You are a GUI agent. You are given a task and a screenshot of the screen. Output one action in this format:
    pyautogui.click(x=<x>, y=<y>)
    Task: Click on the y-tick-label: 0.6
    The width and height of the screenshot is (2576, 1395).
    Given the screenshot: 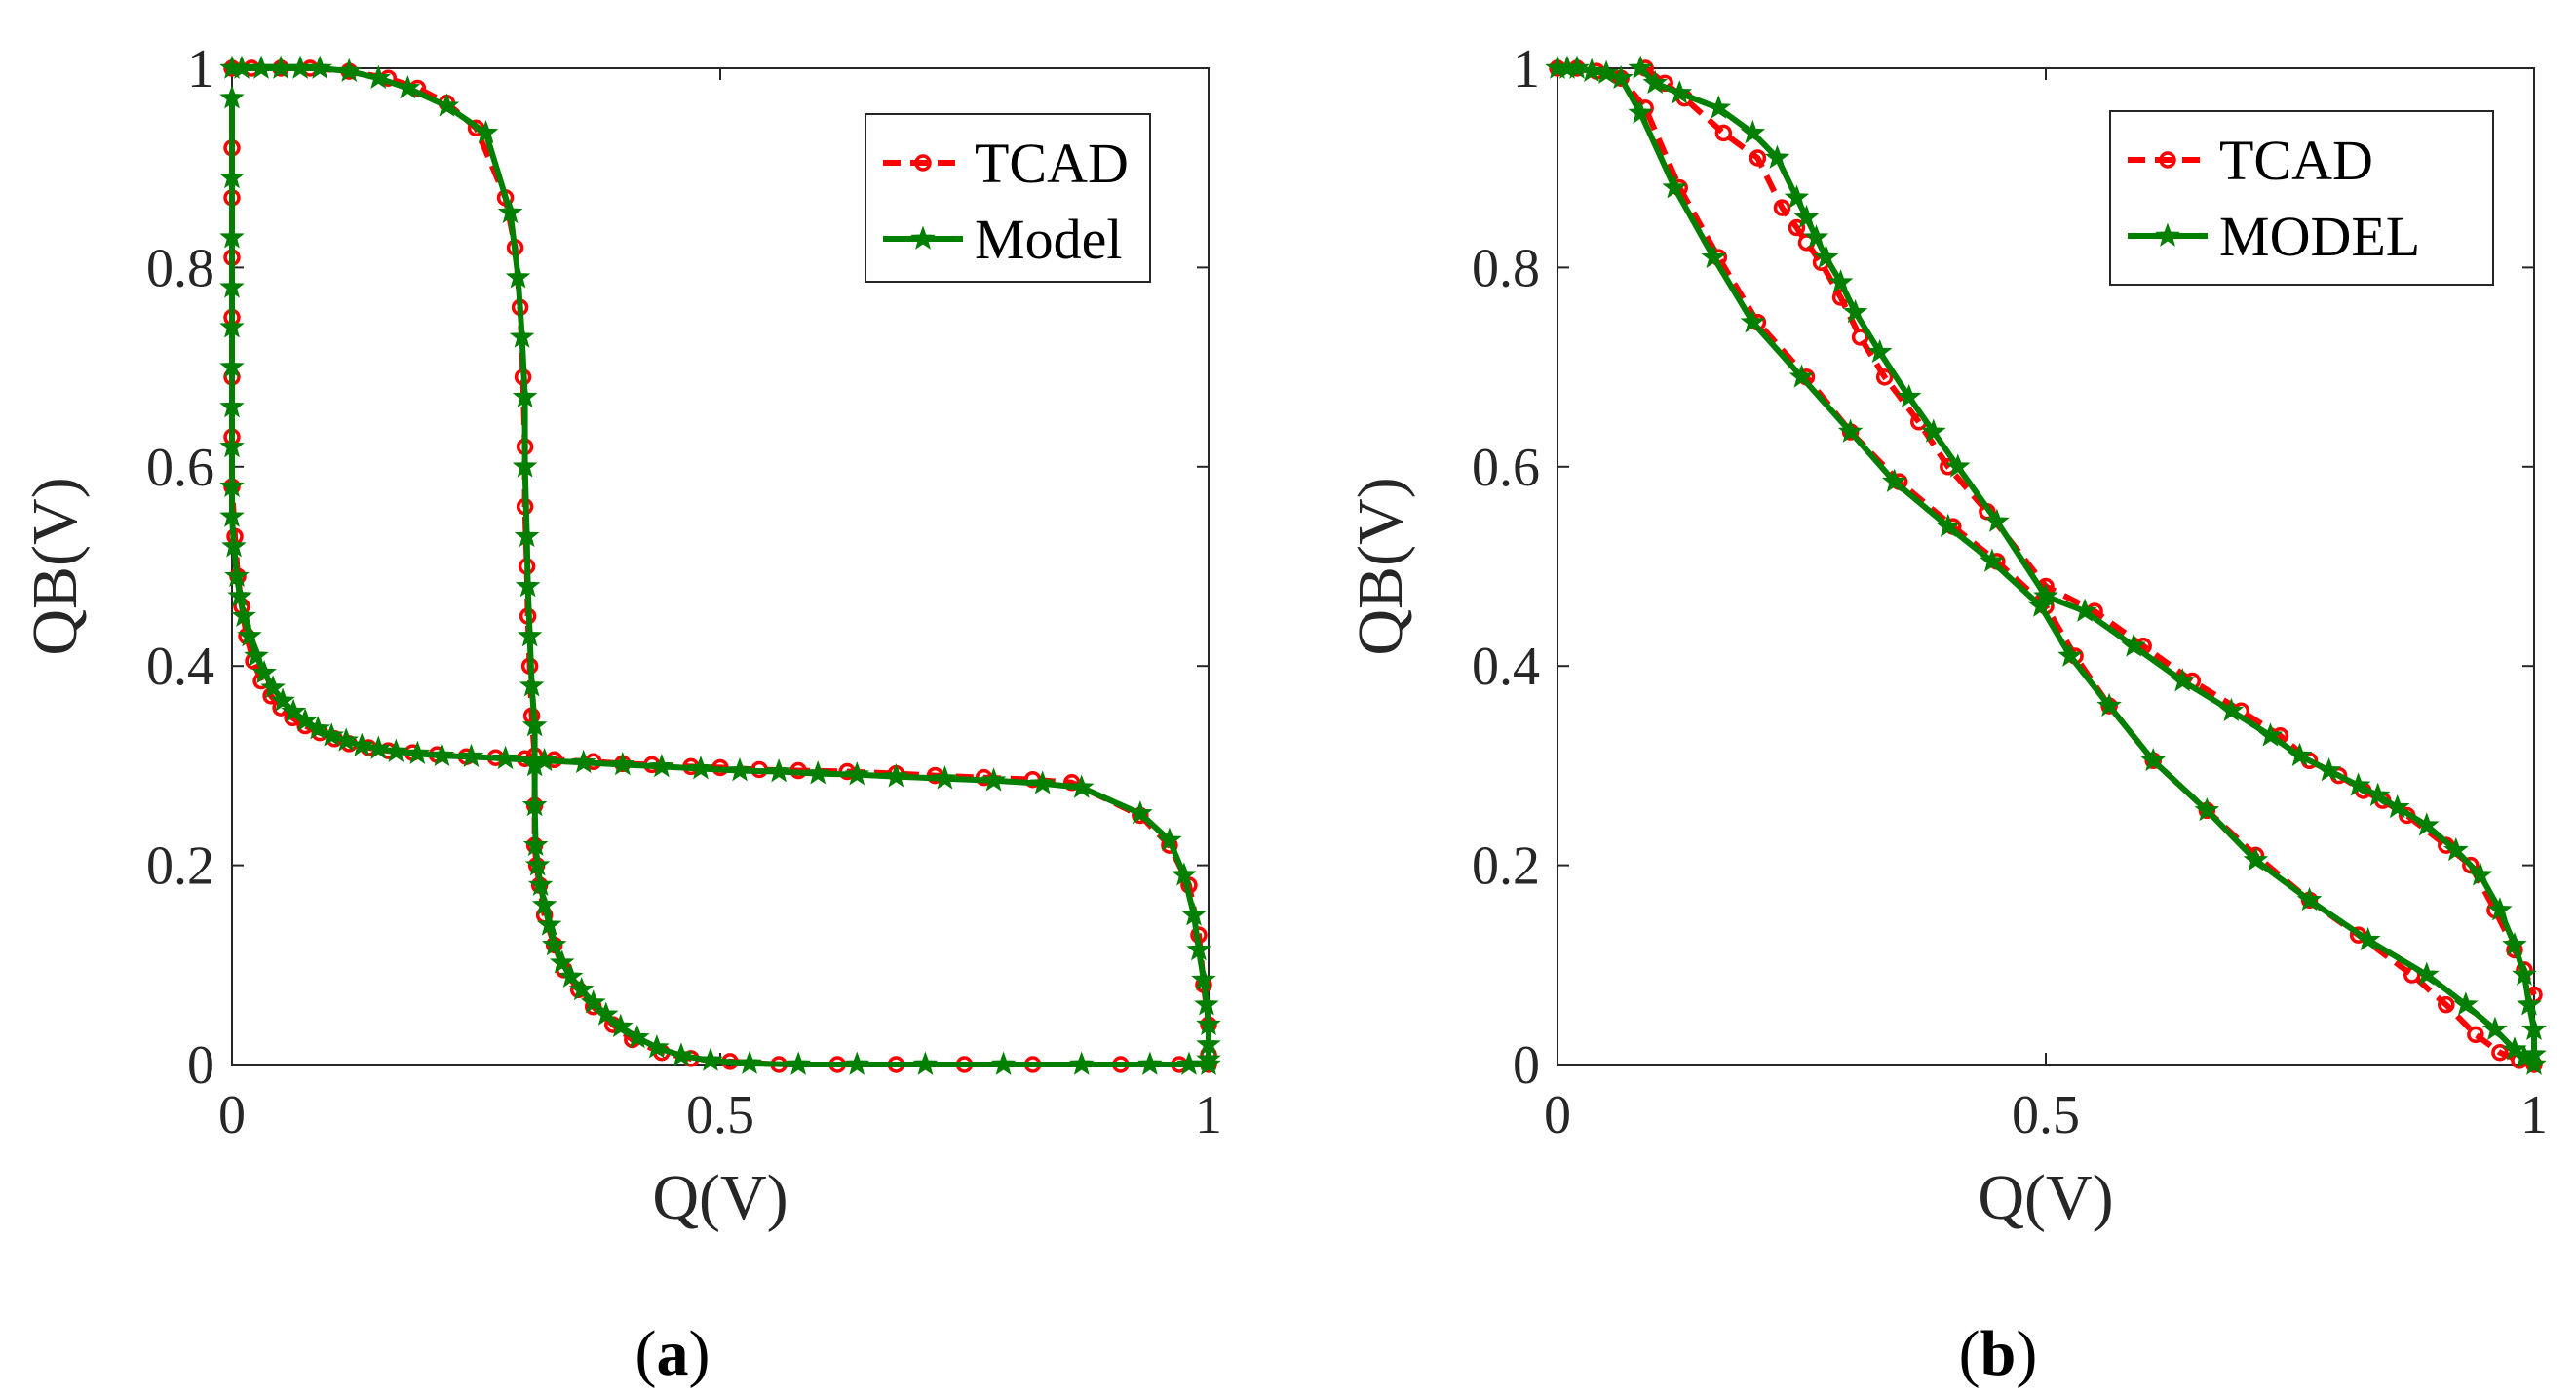 What is the action you would take?
    pyautogui.click(x=1506, y=468)
    